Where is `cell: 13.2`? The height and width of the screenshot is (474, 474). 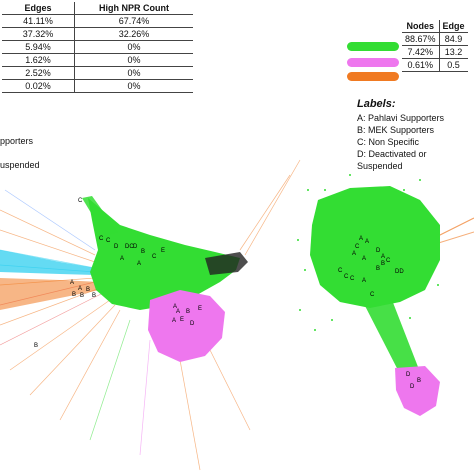 cell: 13.2 is located at coordinates (453, 52).